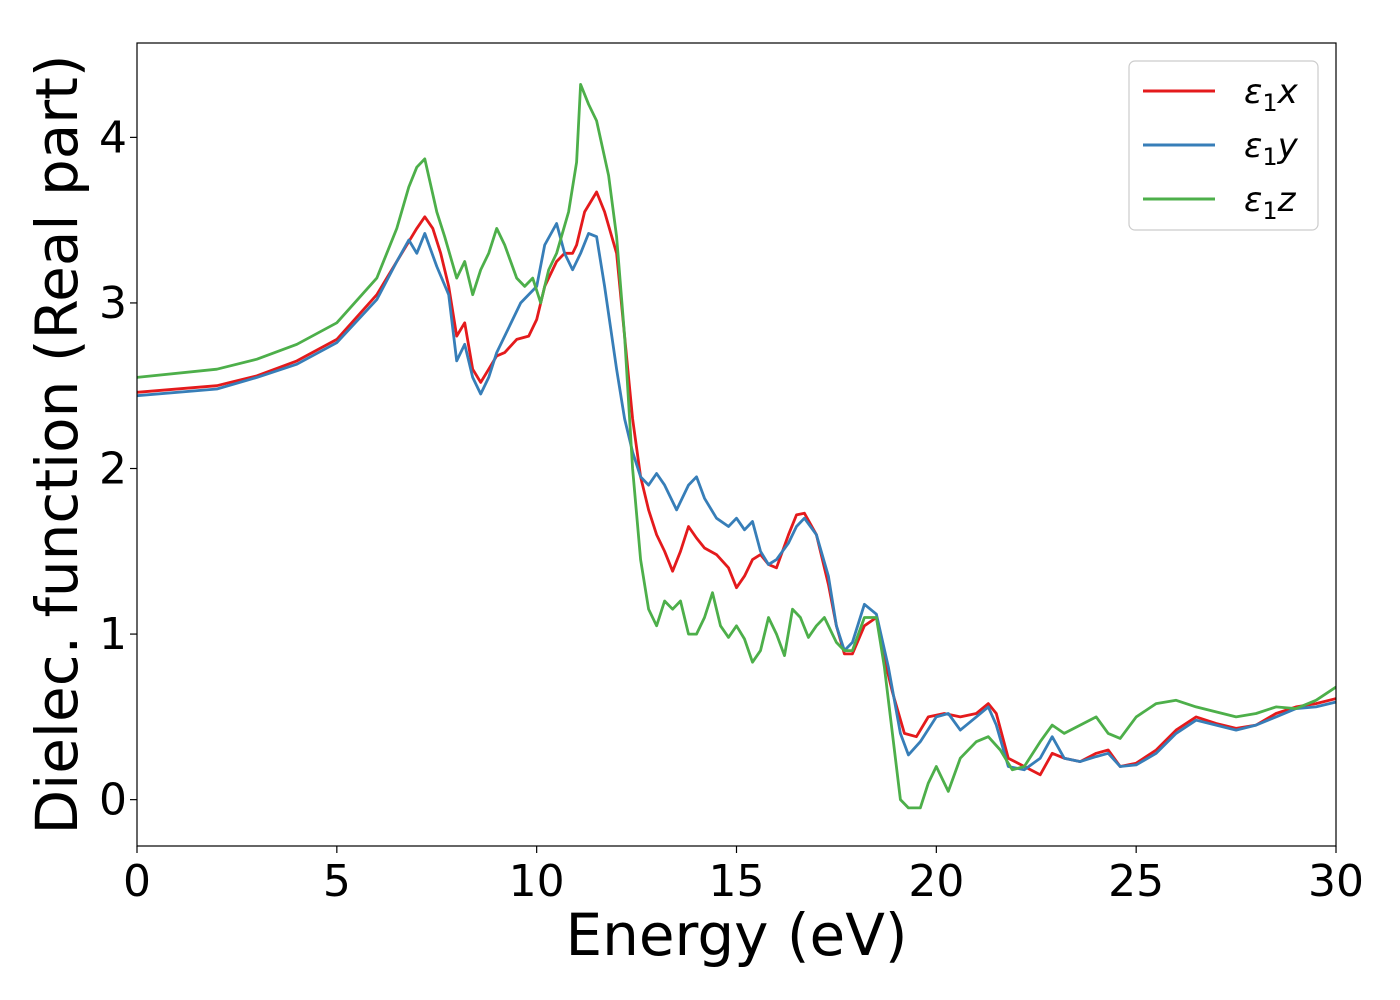  Describe the element at coordinates (337, 881) in the screenshot. I see `x-tick-label: 5` at that location.